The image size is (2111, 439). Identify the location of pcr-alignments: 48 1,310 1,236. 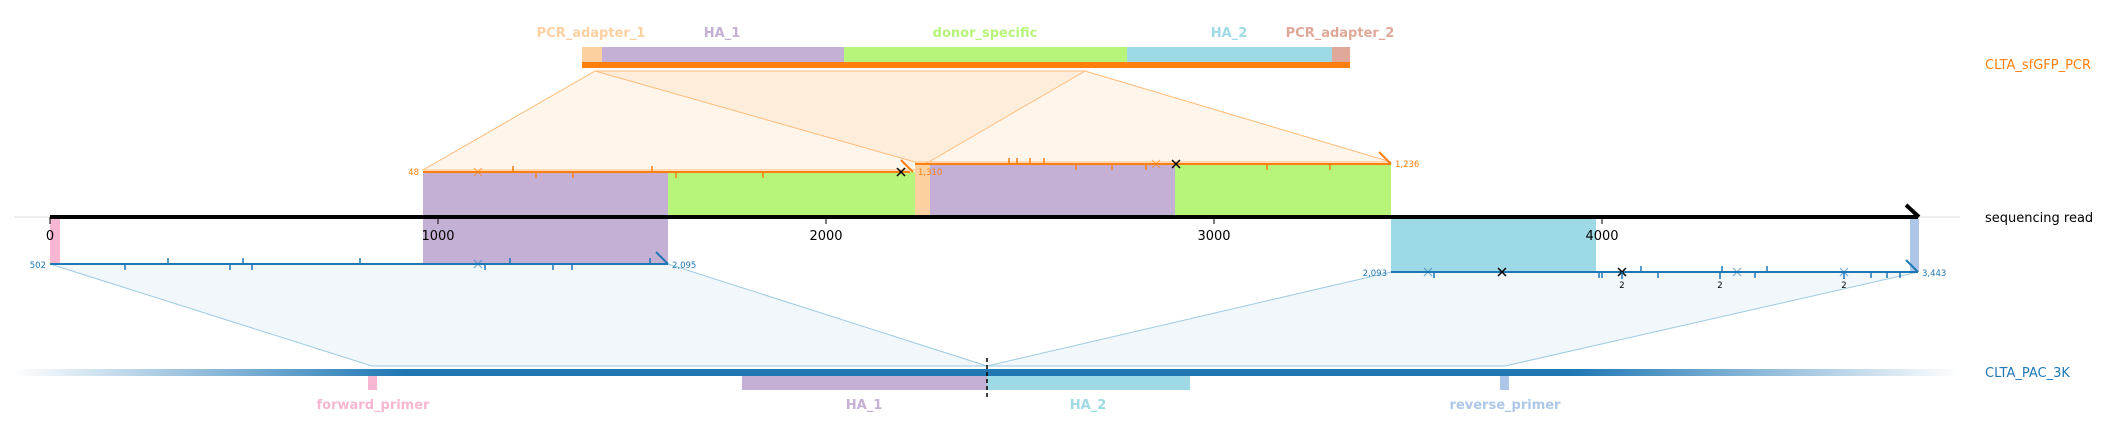
(913, 164).